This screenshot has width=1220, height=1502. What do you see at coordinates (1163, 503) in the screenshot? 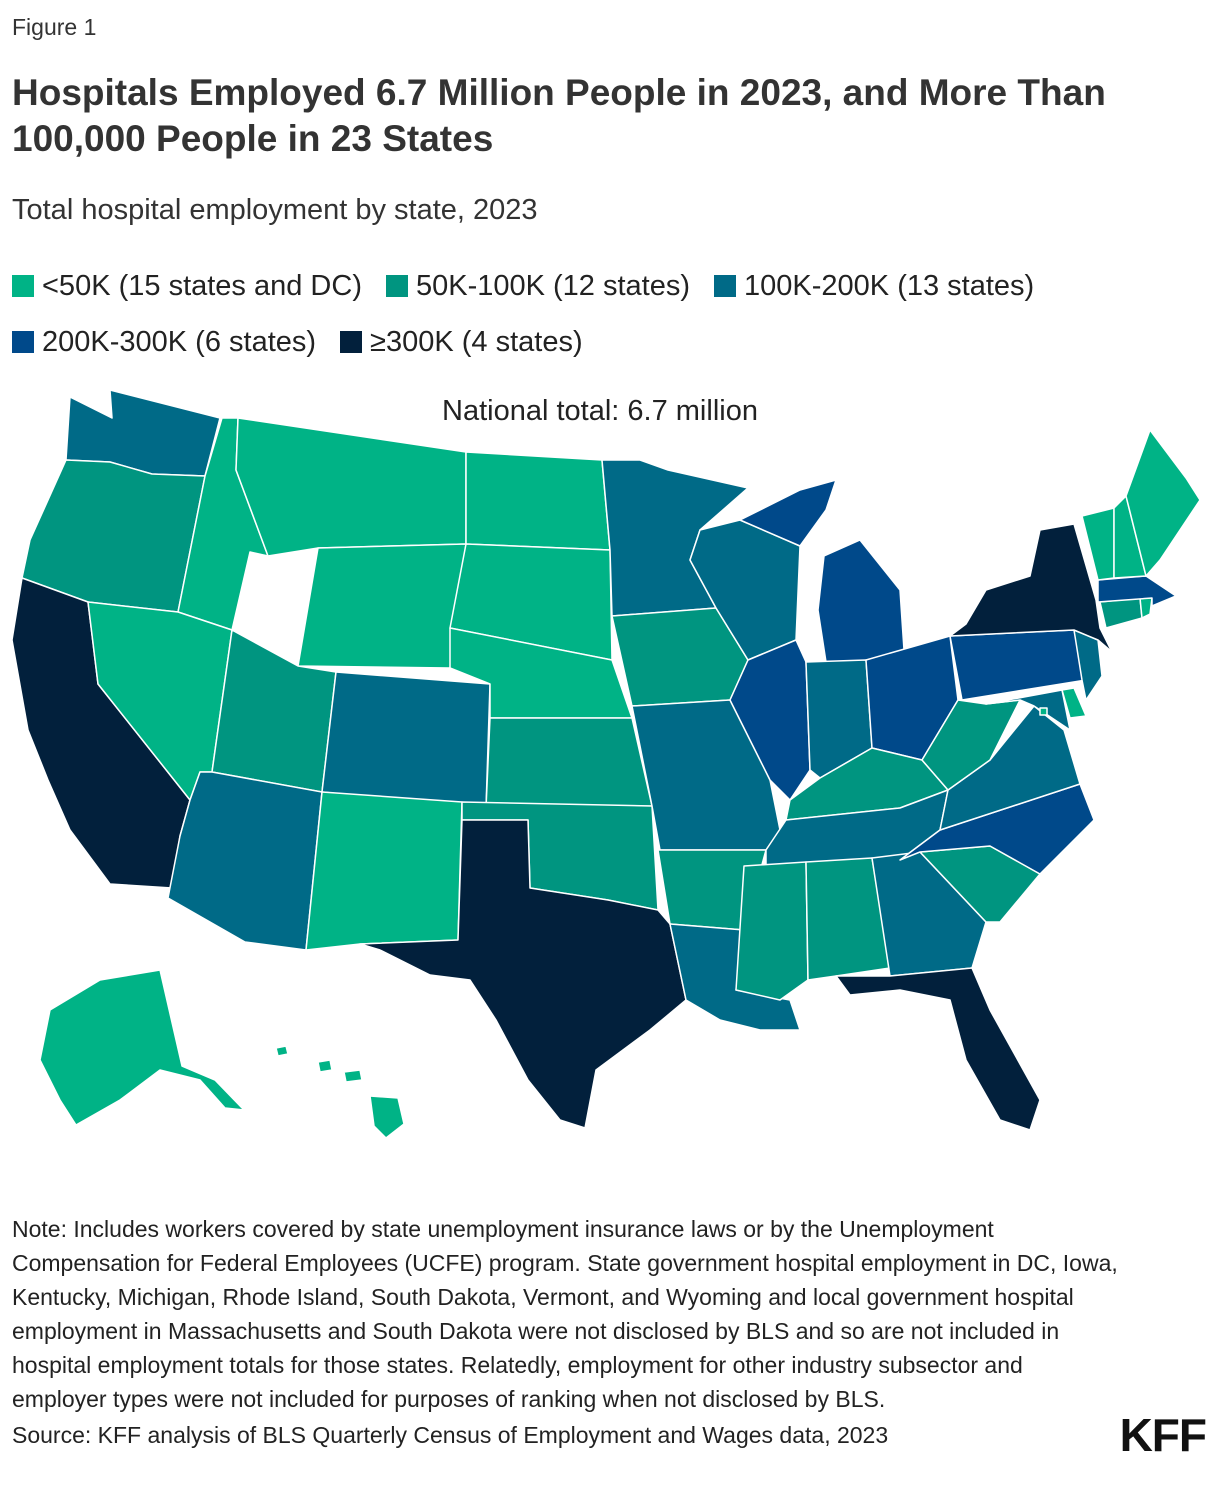
I see `state-ME` at bounding box center [1163, 503].